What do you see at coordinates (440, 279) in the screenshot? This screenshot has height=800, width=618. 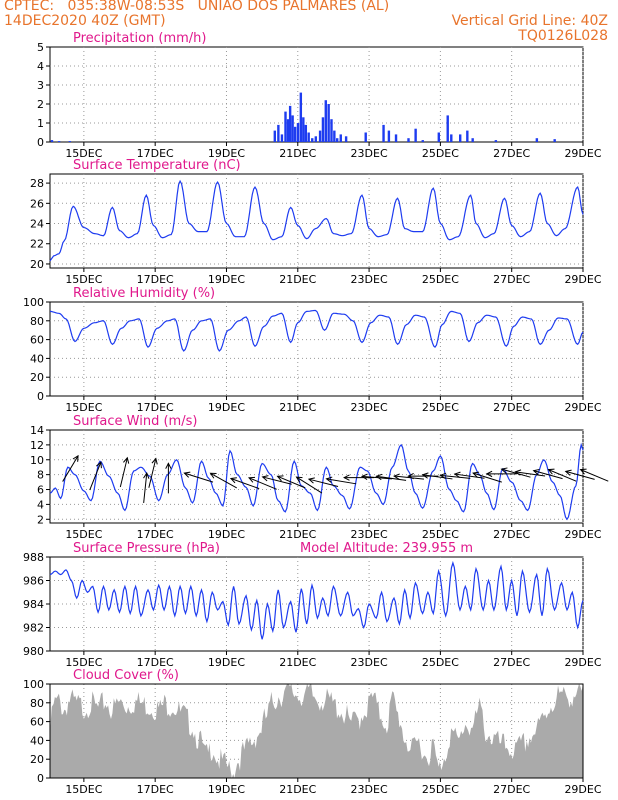 I see `temp-xtick-label: 25DEC` at bounding box center [440, 279].